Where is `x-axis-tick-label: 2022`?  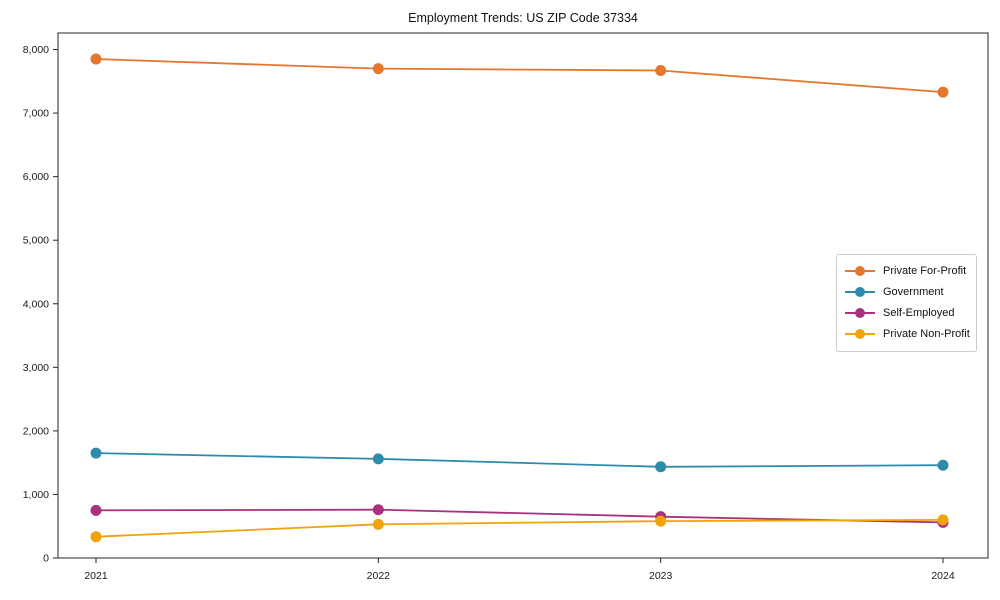 x-axis-tick-label: 2022 is located at coordinates (379, 576).